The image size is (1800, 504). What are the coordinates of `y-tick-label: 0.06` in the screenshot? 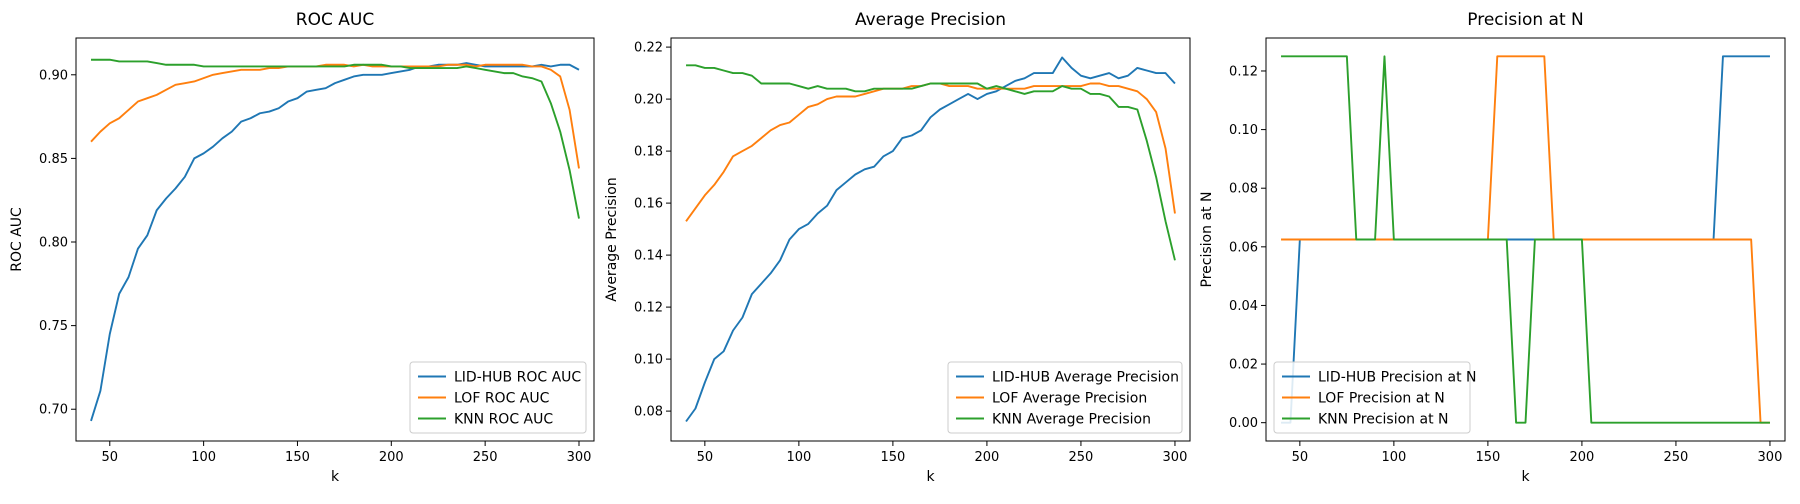 It's located at (1243, 247).